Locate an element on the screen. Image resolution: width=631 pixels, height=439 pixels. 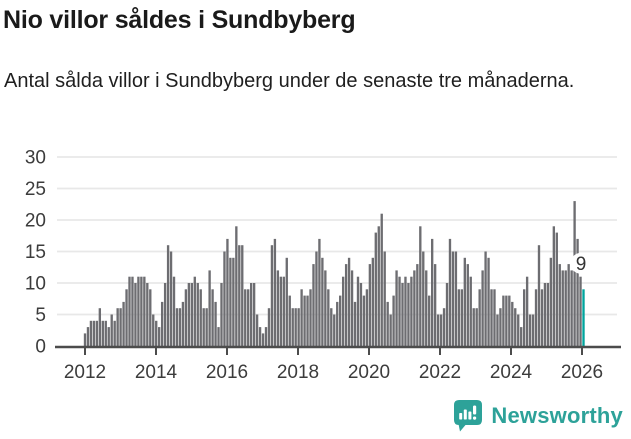
chart-title: Nio villor såldes i Sundbyberg is located at coordinates (179, 20).